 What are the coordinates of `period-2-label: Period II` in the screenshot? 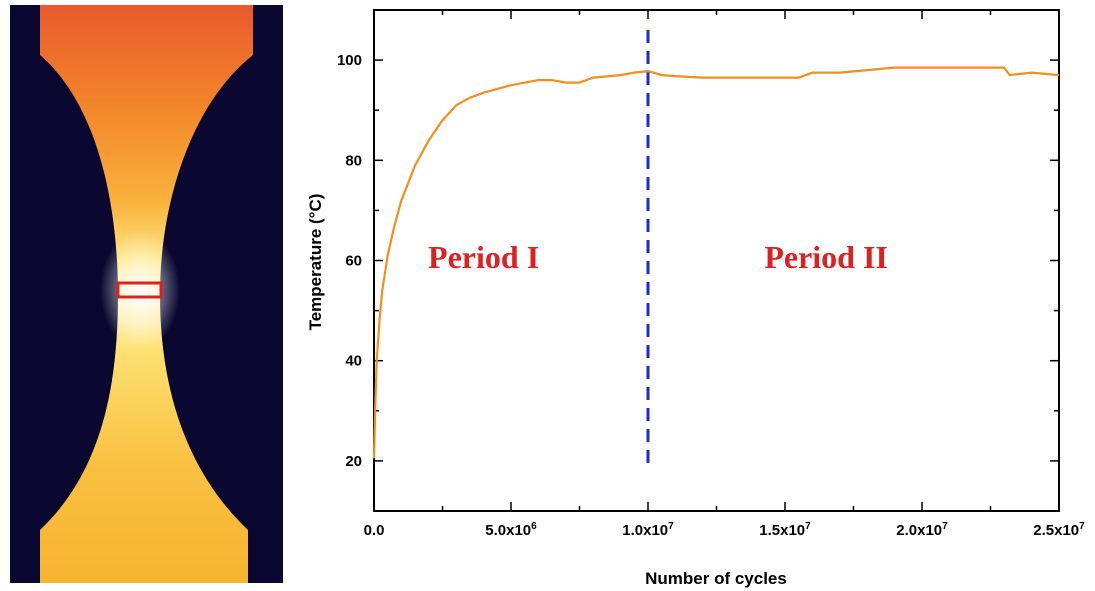 It's located at (826, 257).